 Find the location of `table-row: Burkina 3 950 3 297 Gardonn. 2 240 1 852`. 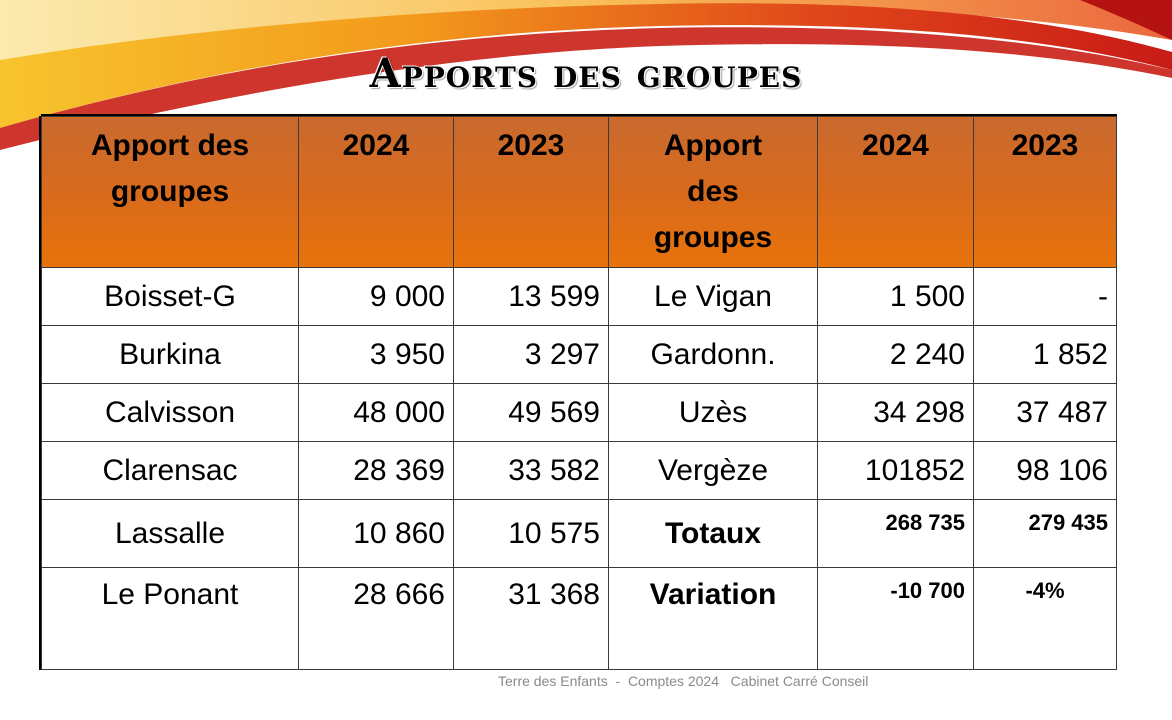

table-row: Burkina 3 950 3 297 Gardonn. 2 240 1 852 is located at coordinates (579, 354).